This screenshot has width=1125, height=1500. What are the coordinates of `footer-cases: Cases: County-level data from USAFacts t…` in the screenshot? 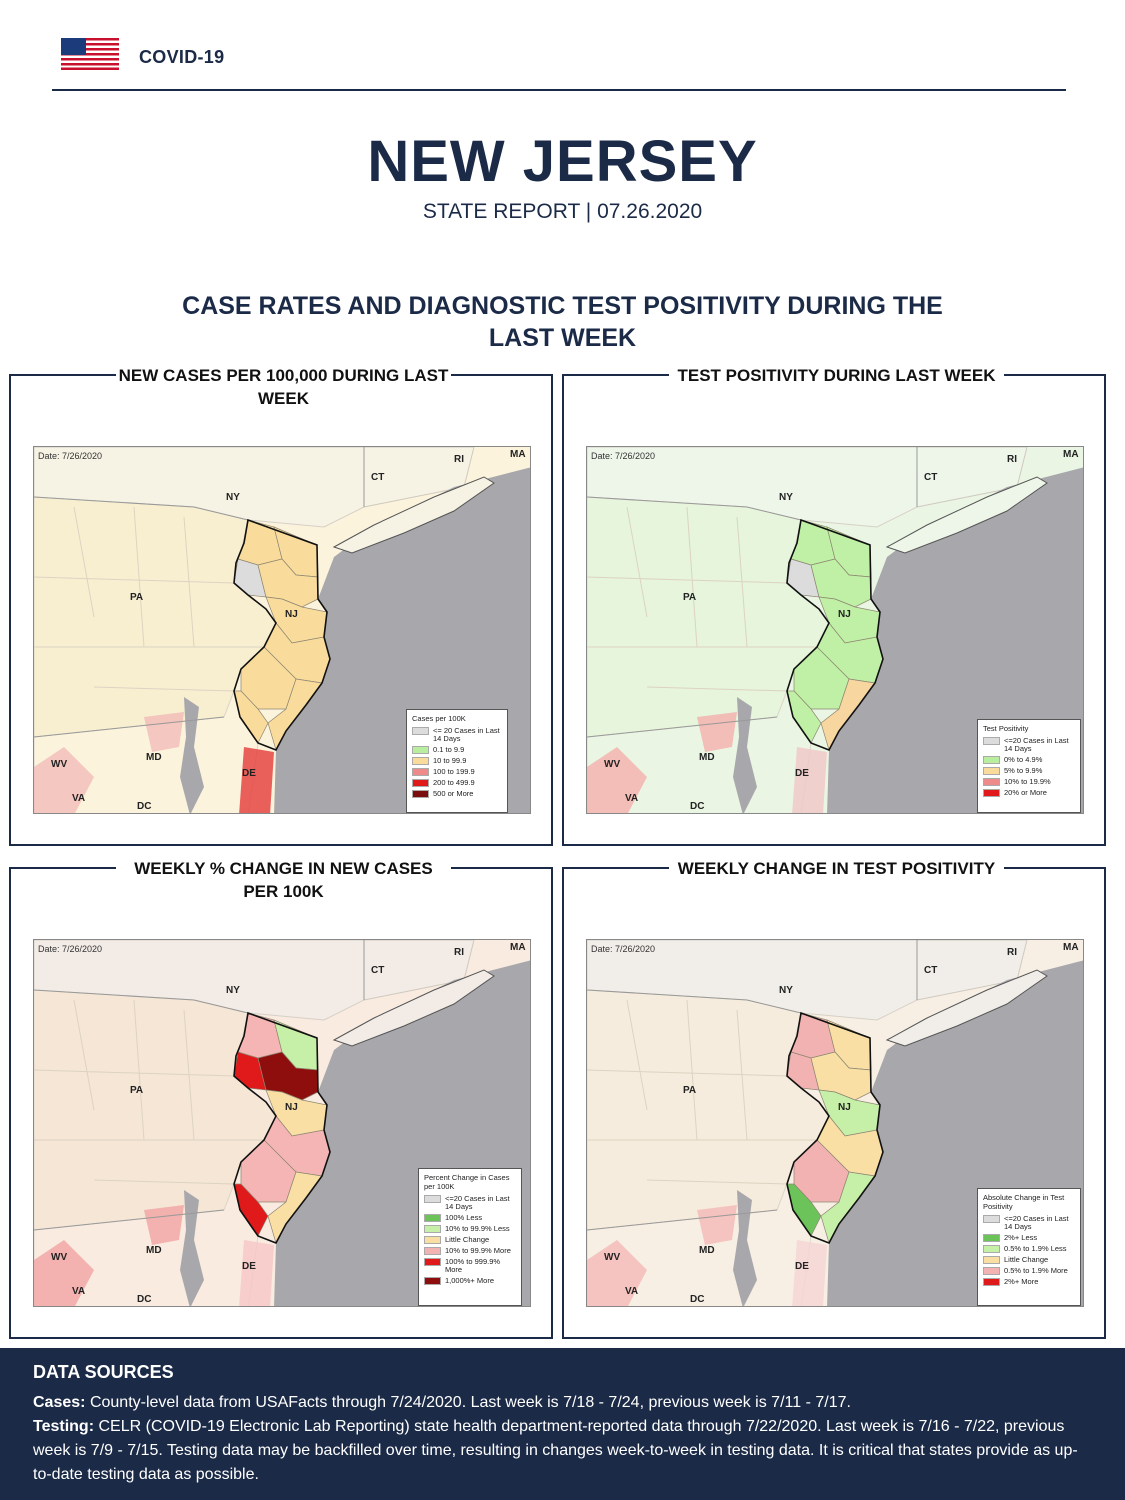 It's located at (562, 1403).